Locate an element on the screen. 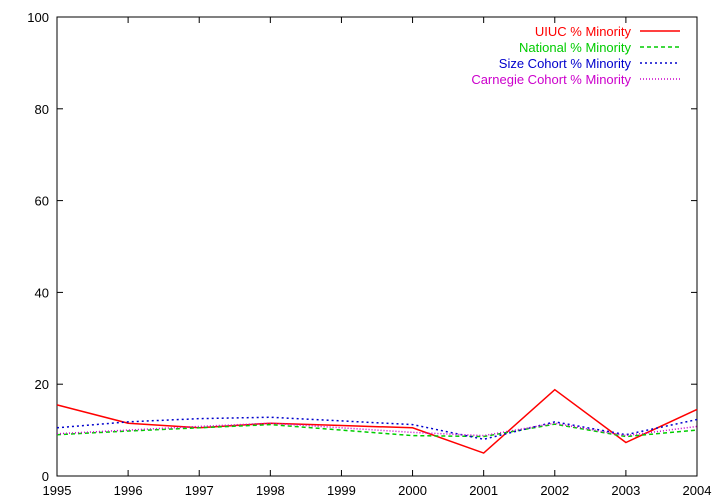 Image resolution: width=720 pixels, height=504 pixels. legend-label-2: Size Cohort % Minority is located at coordinates (565, 63).